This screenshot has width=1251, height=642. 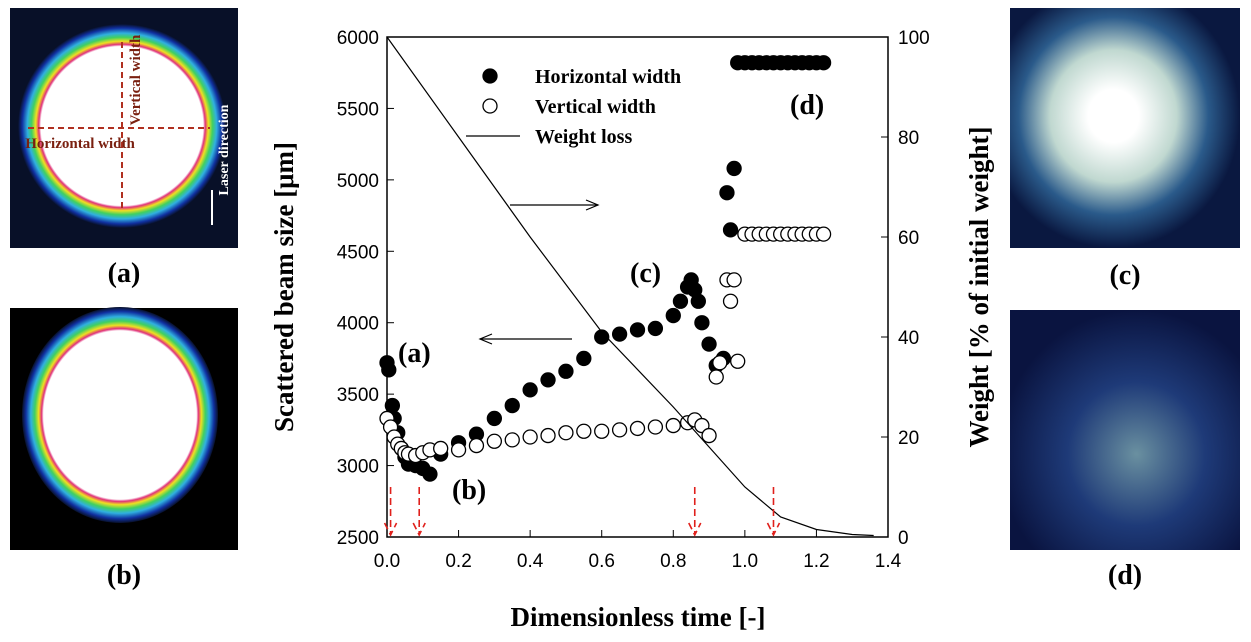 What do you see at coordinates (903, 538) in the screenshot?
I see `y2-tick-label: 0` at bounding box center [903, 538].